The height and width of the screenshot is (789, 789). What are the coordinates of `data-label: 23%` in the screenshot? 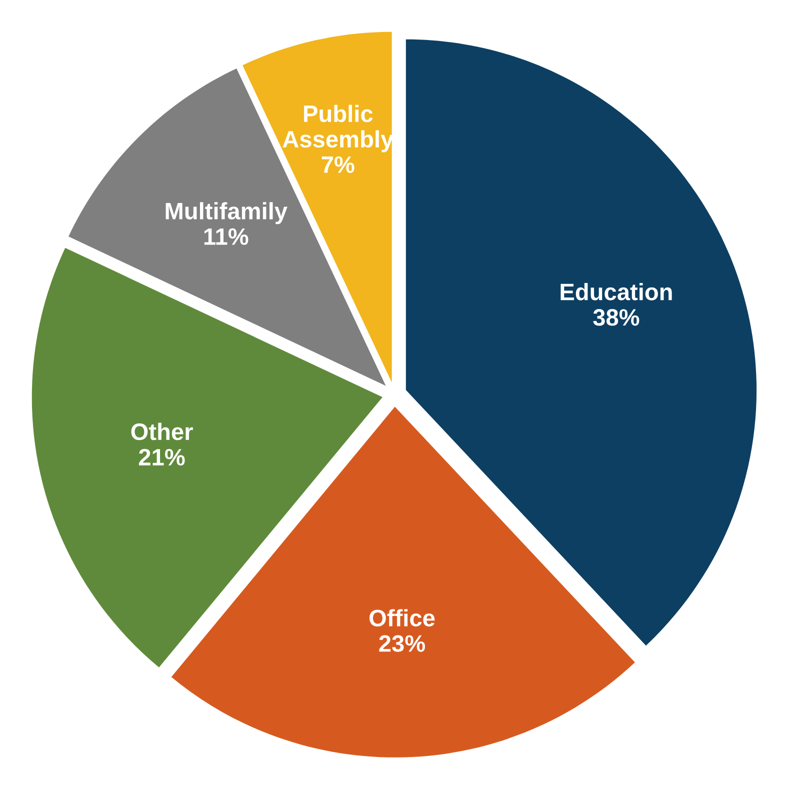 It's located at (402, 643).